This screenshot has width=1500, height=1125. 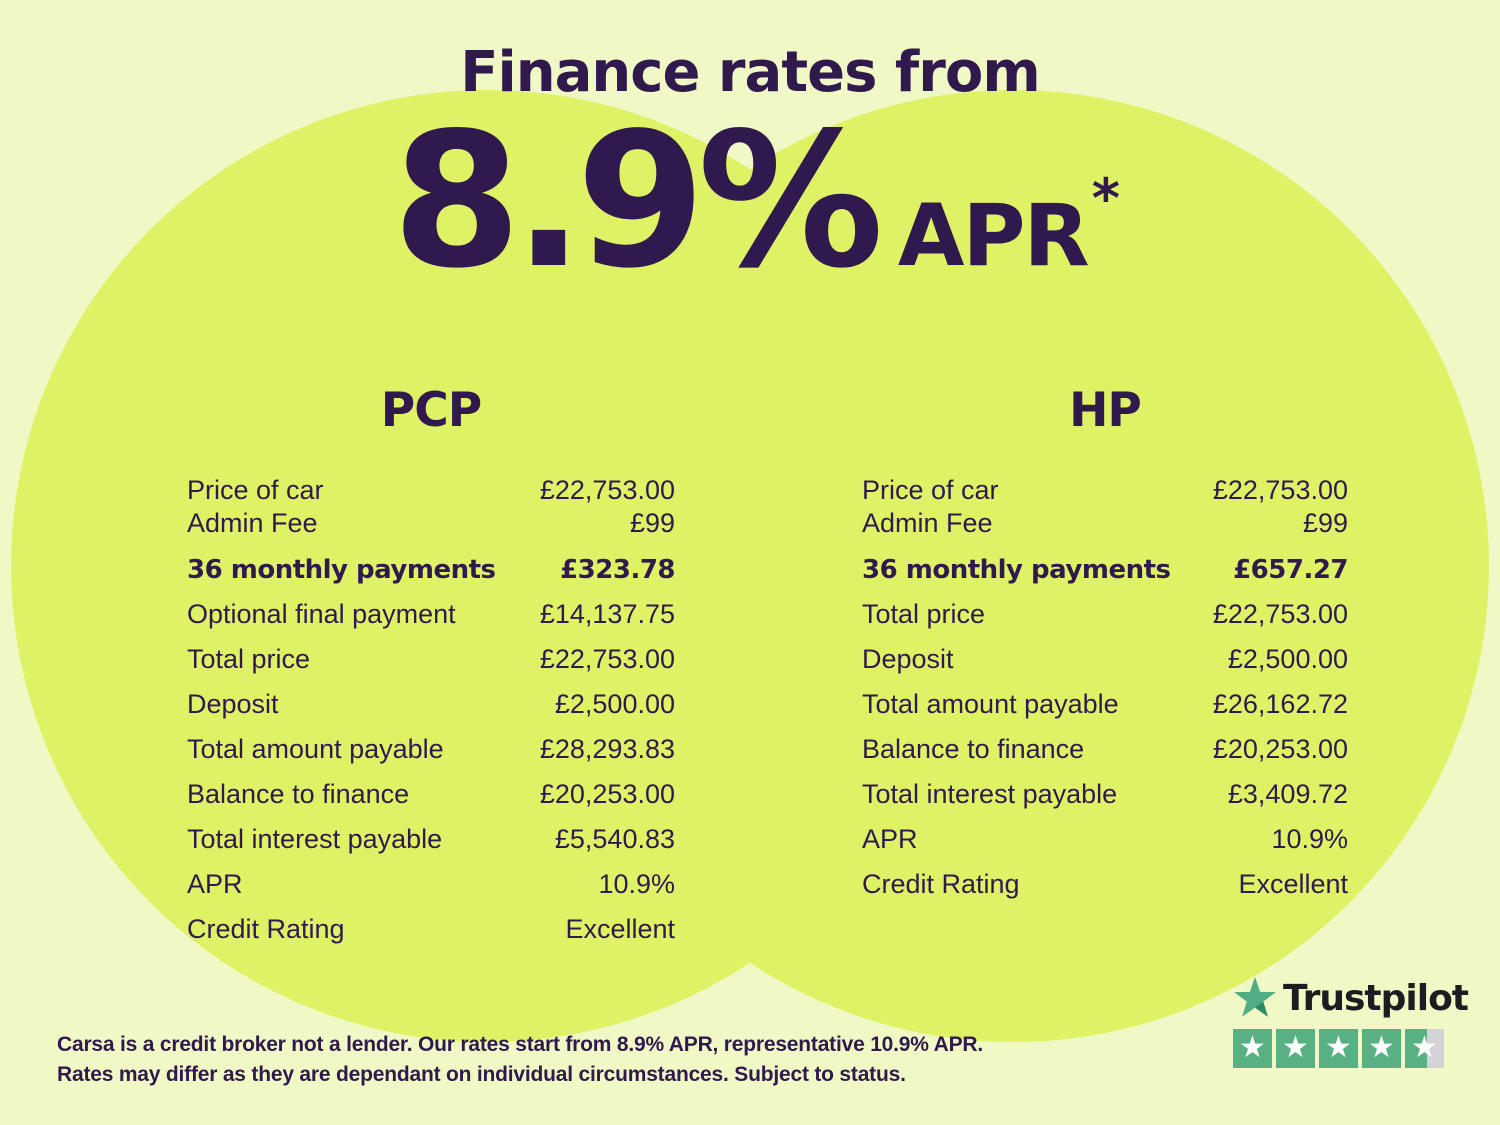 What do you see at coordinates (321, 614) in the screenshot?
I see `row-label: Optional final payment` at bounding box center [321, 614].